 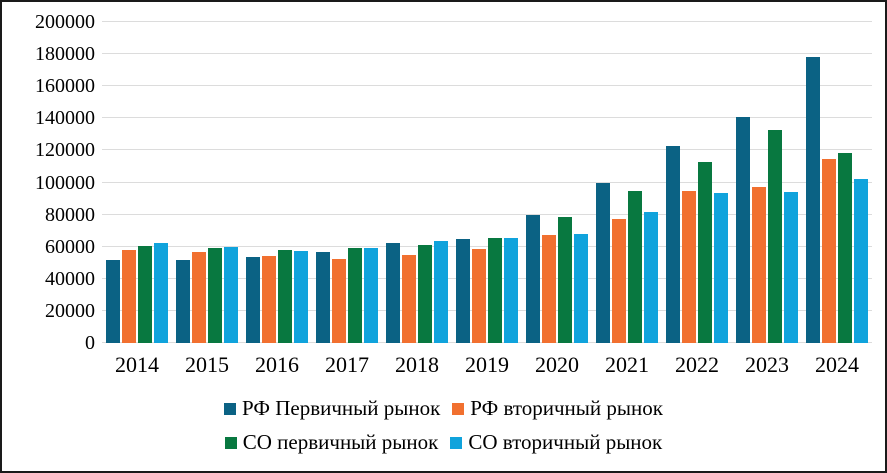 I want to click on legend-row-2: СО первичный рынок СО вторичный рынок, so click(x=443, y=442).